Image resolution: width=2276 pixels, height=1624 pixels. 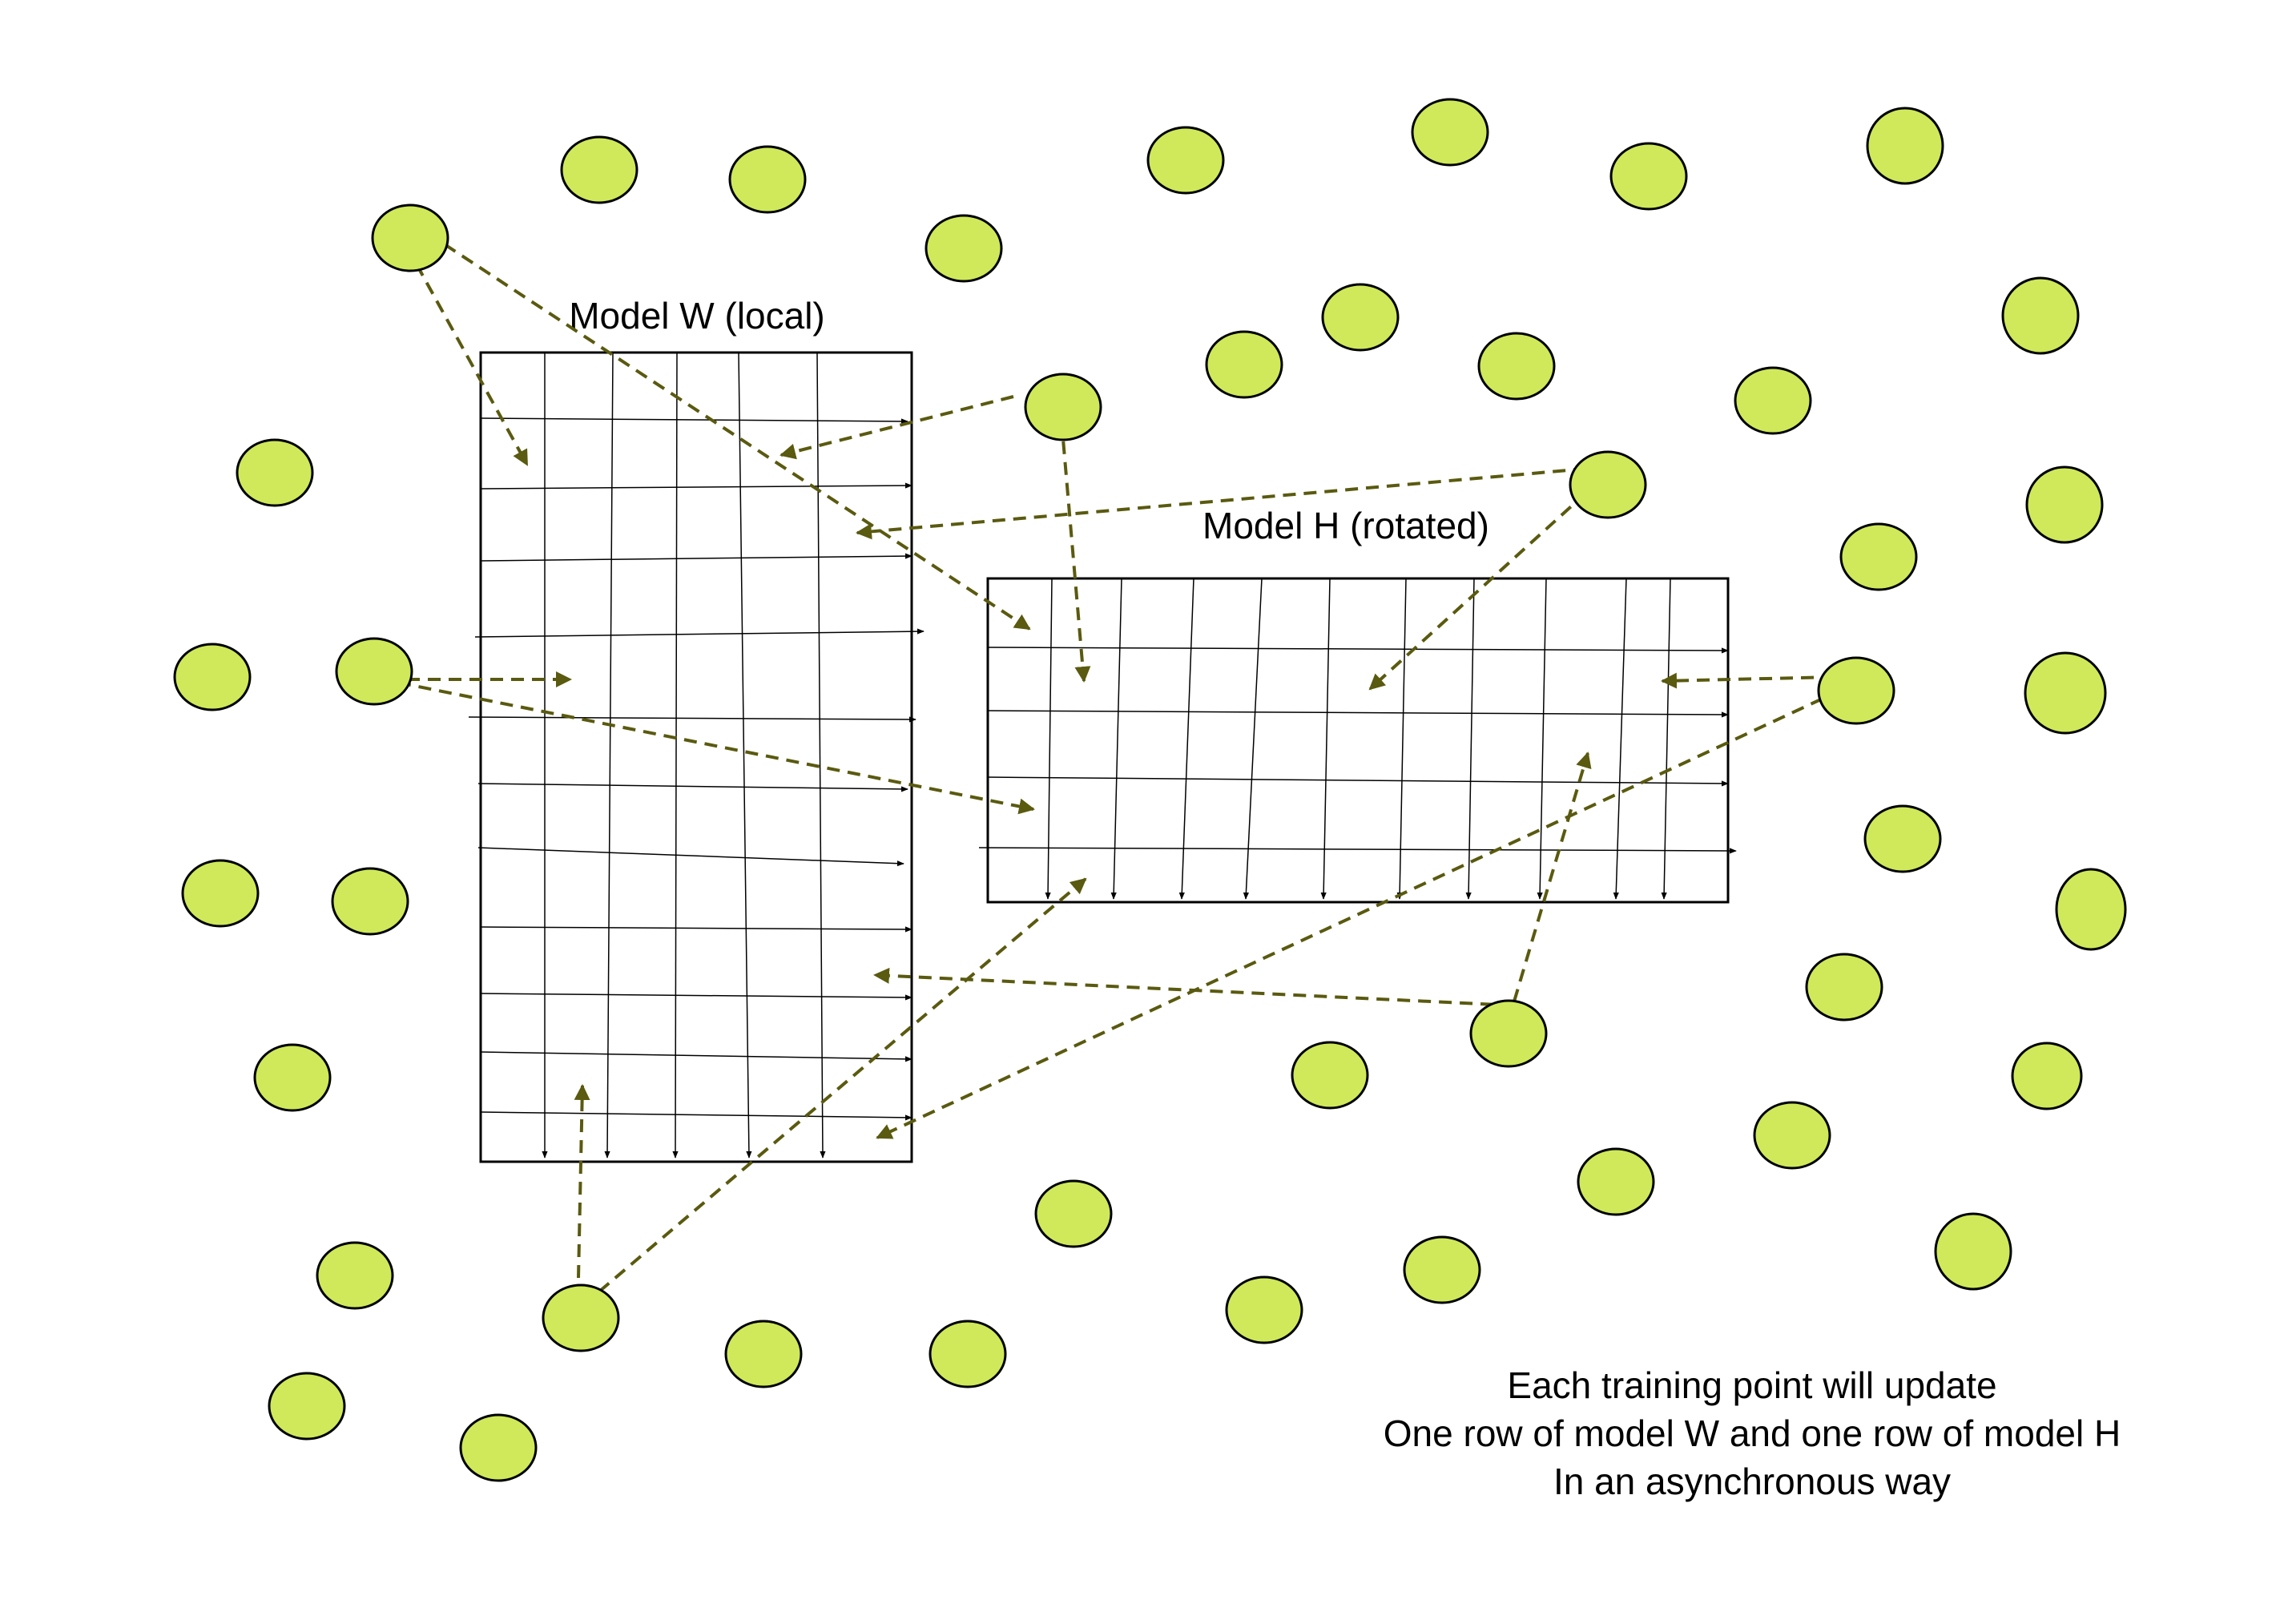 I want to click on caption-line-3: In an asynchronous way, so click(x=1752, y=1481).